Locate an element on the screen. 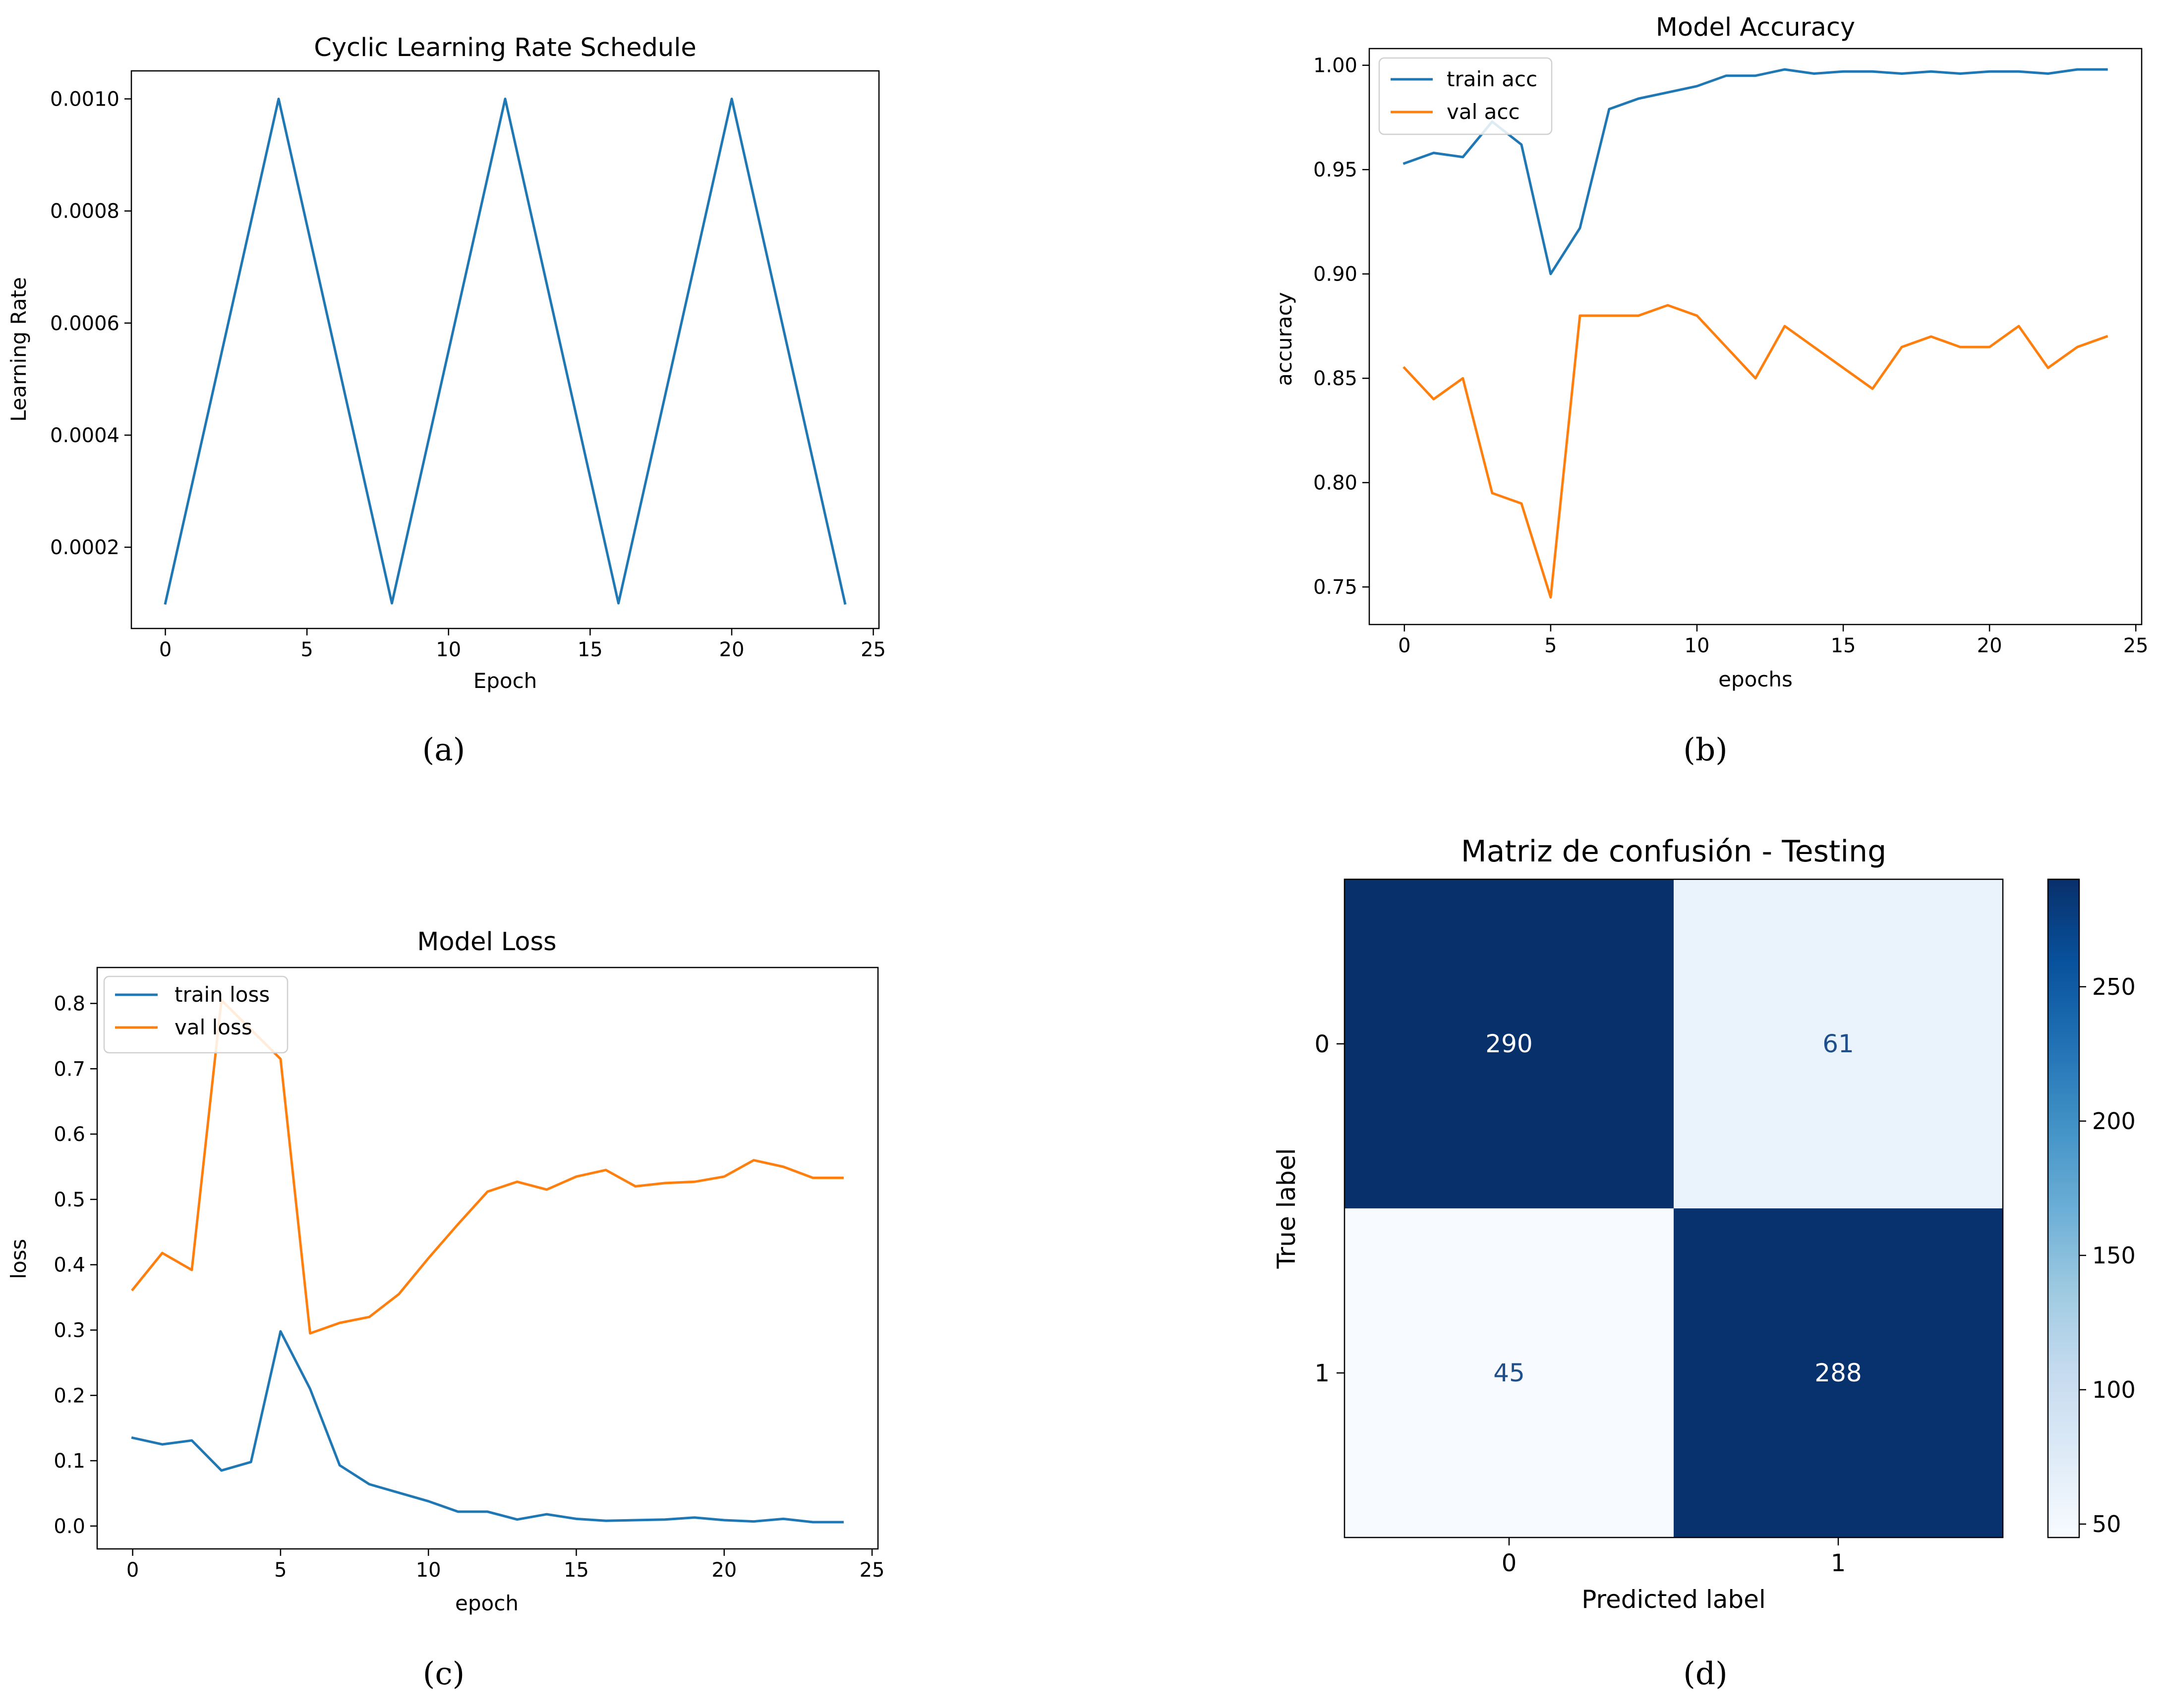 The image size is (2160, 1708). c-lines is located at coordinates (487, 1261).